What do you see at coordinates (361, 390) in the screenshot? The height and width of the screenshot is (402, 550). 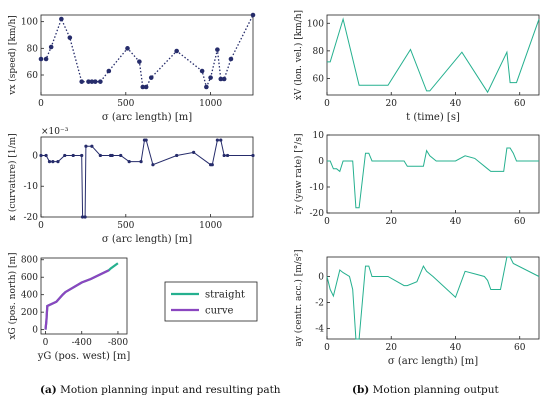 I see `caption-b-tag: (b)` at bounding box center [361, 390].